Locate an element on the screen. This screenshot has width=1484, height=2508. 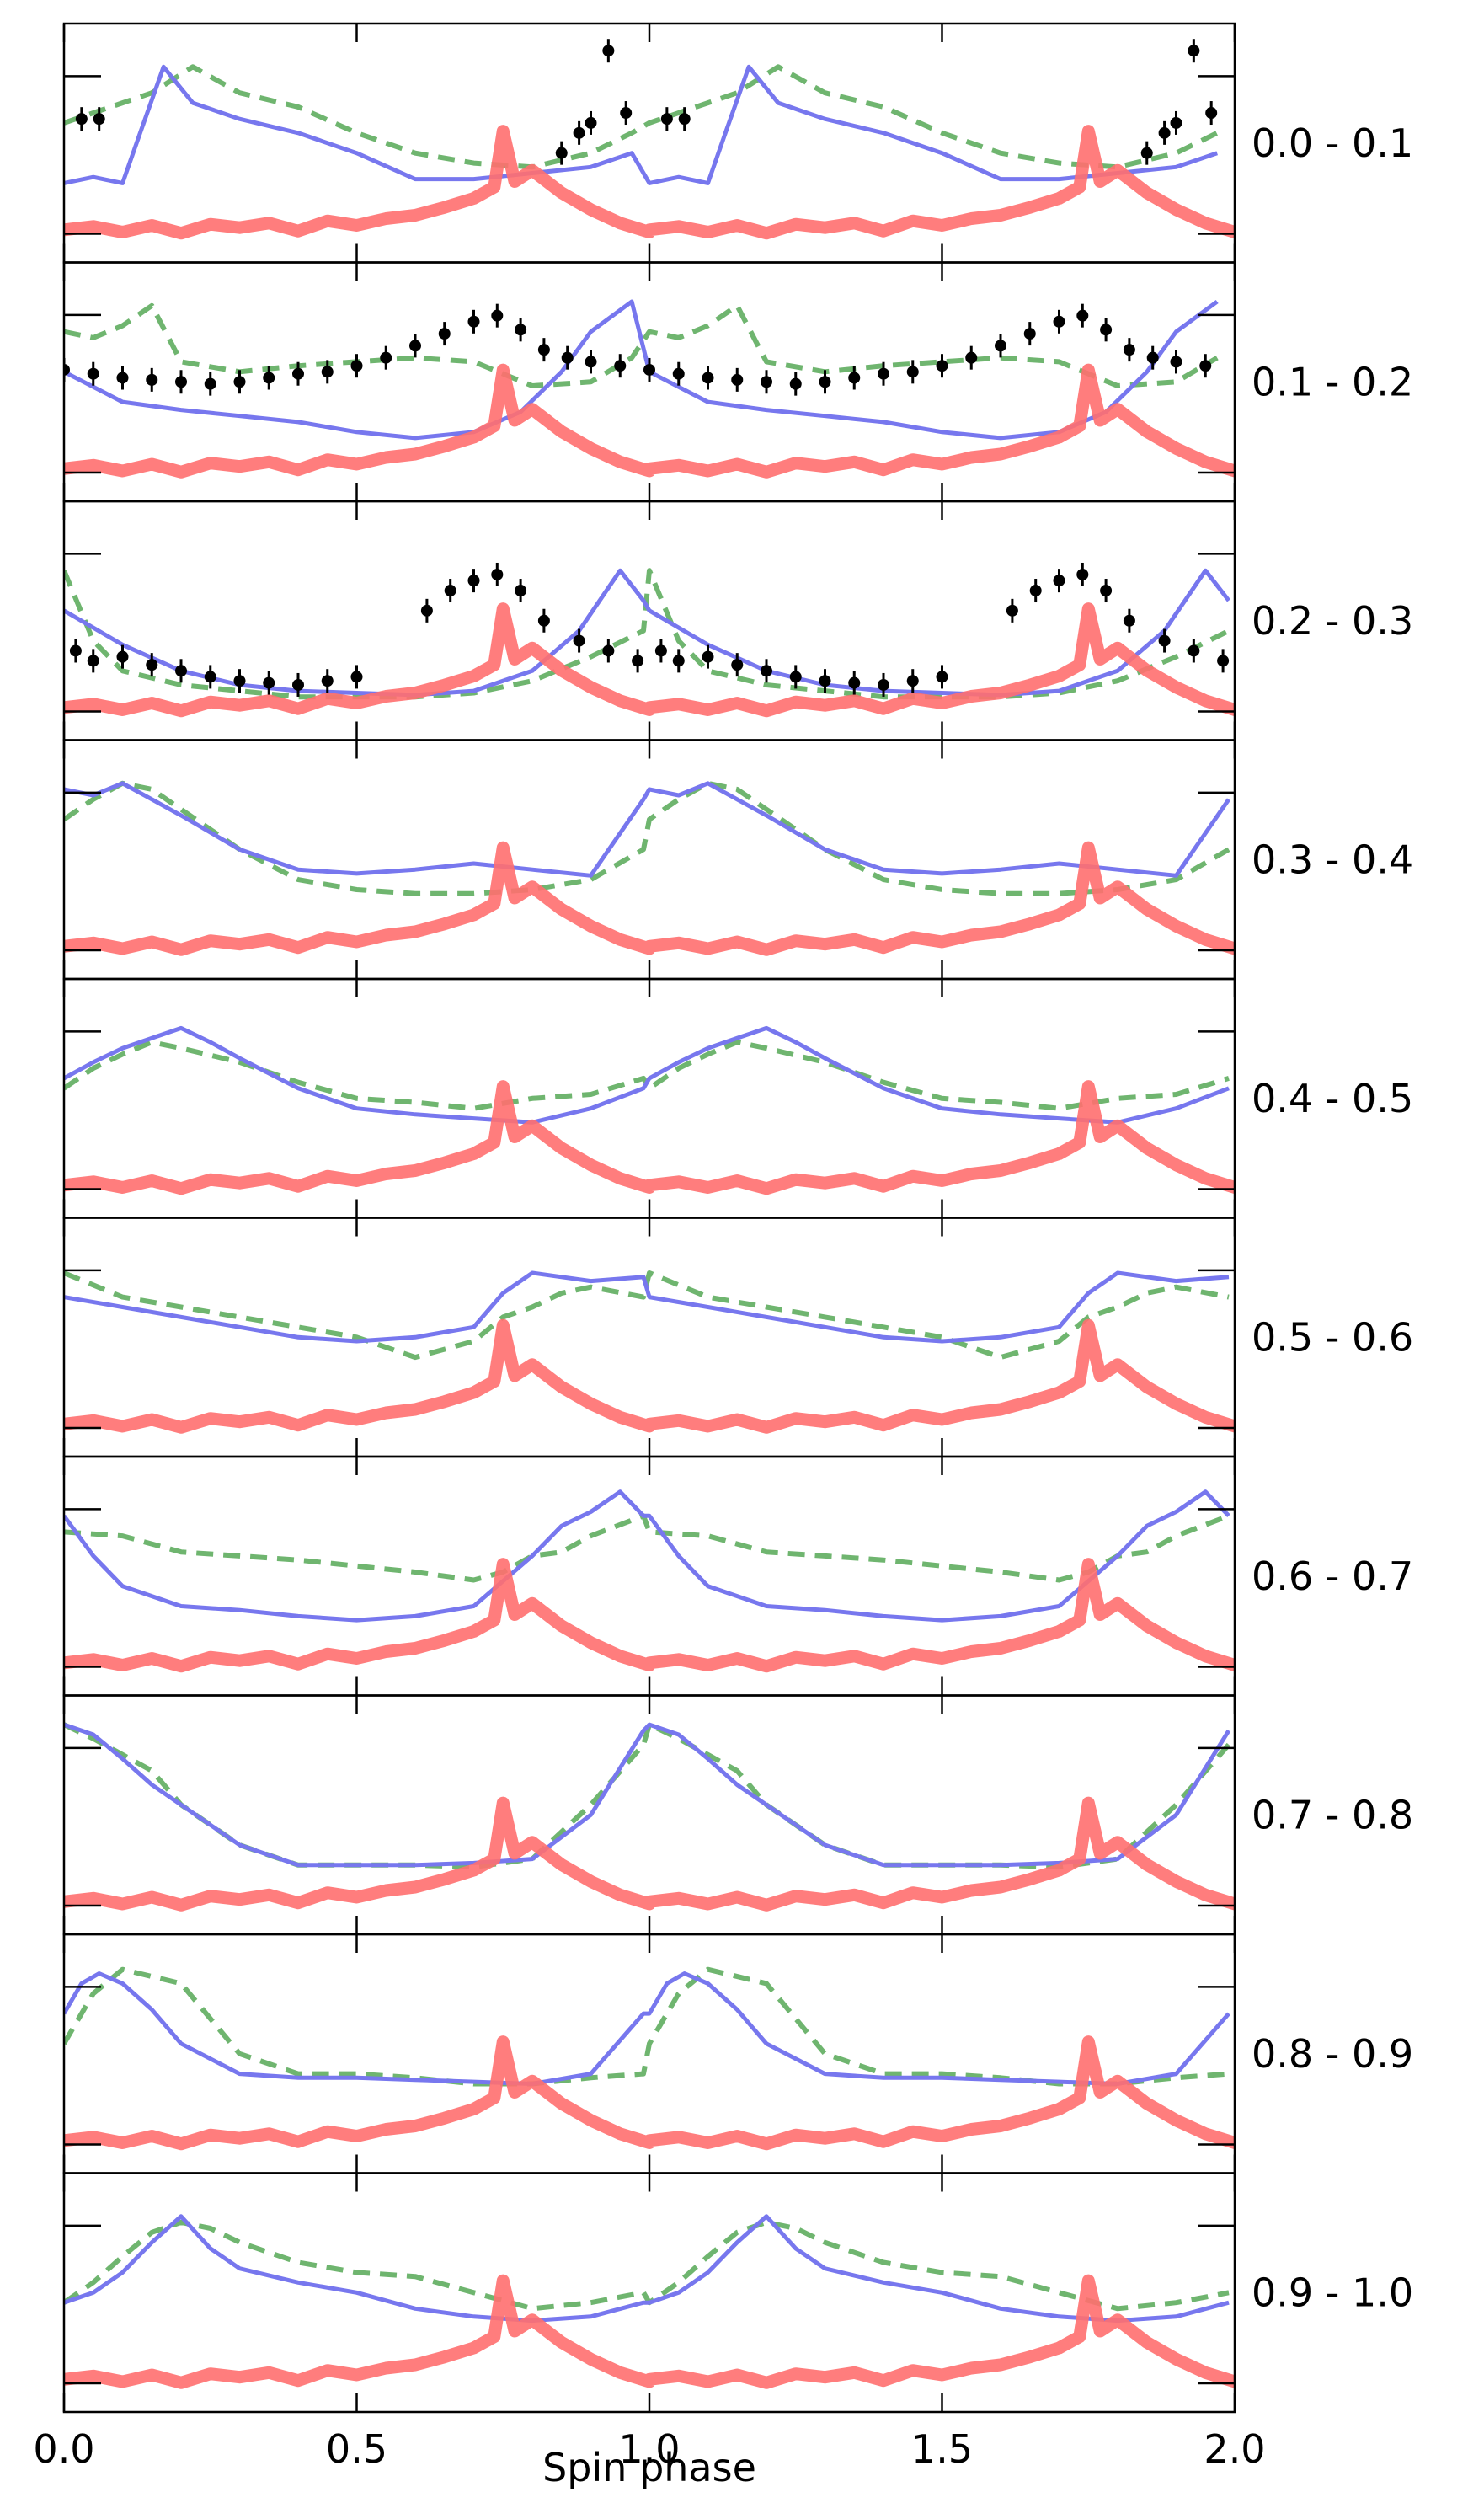
panel-6: 0.6 - 0.7 is located at coordinates (738, 1576).